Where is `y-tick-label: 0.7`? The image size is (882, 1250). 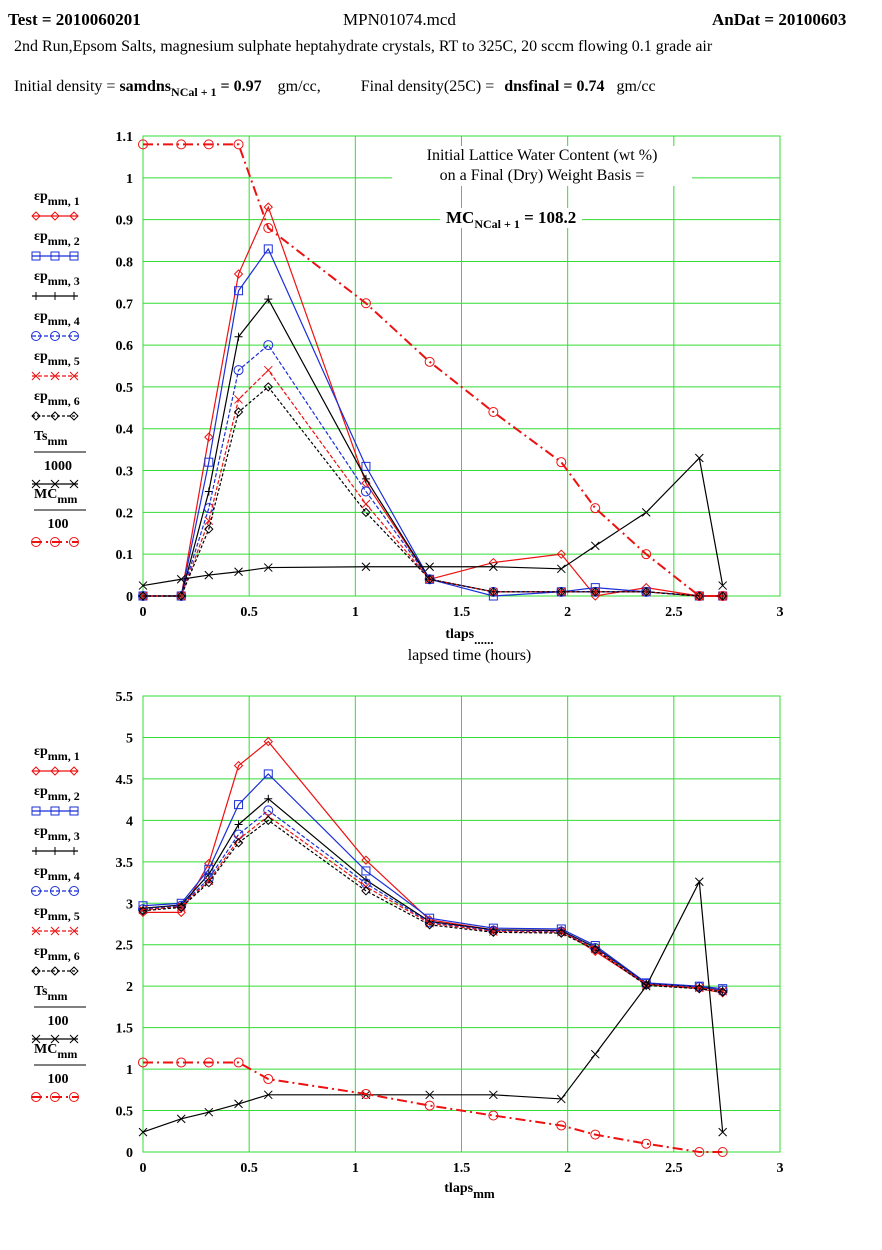
y-tick-label: 0.7 is located at coordinates (125, 304).